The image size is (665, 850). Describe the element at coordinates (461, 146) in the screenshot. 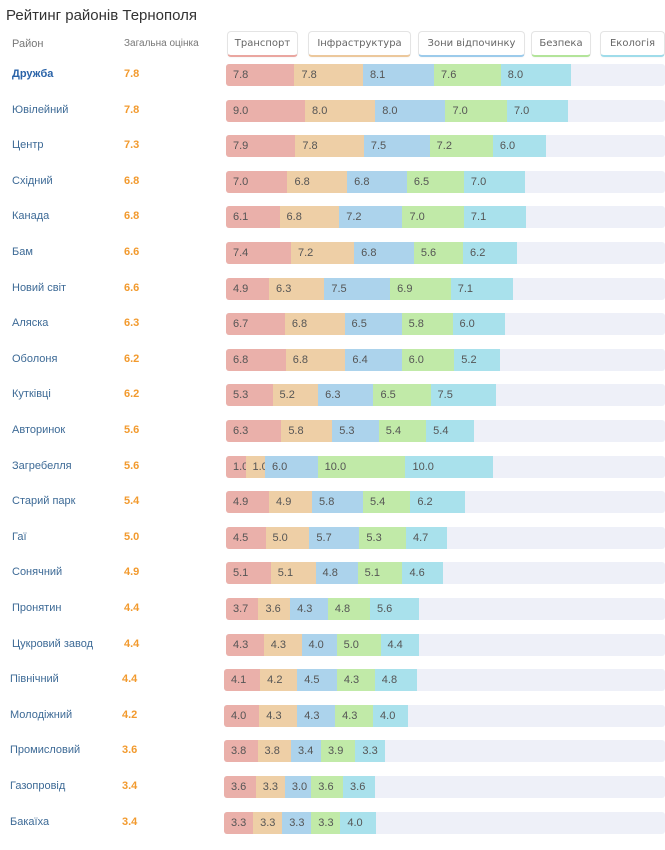

I see `bar-segment-safety: 7.2` at that location.